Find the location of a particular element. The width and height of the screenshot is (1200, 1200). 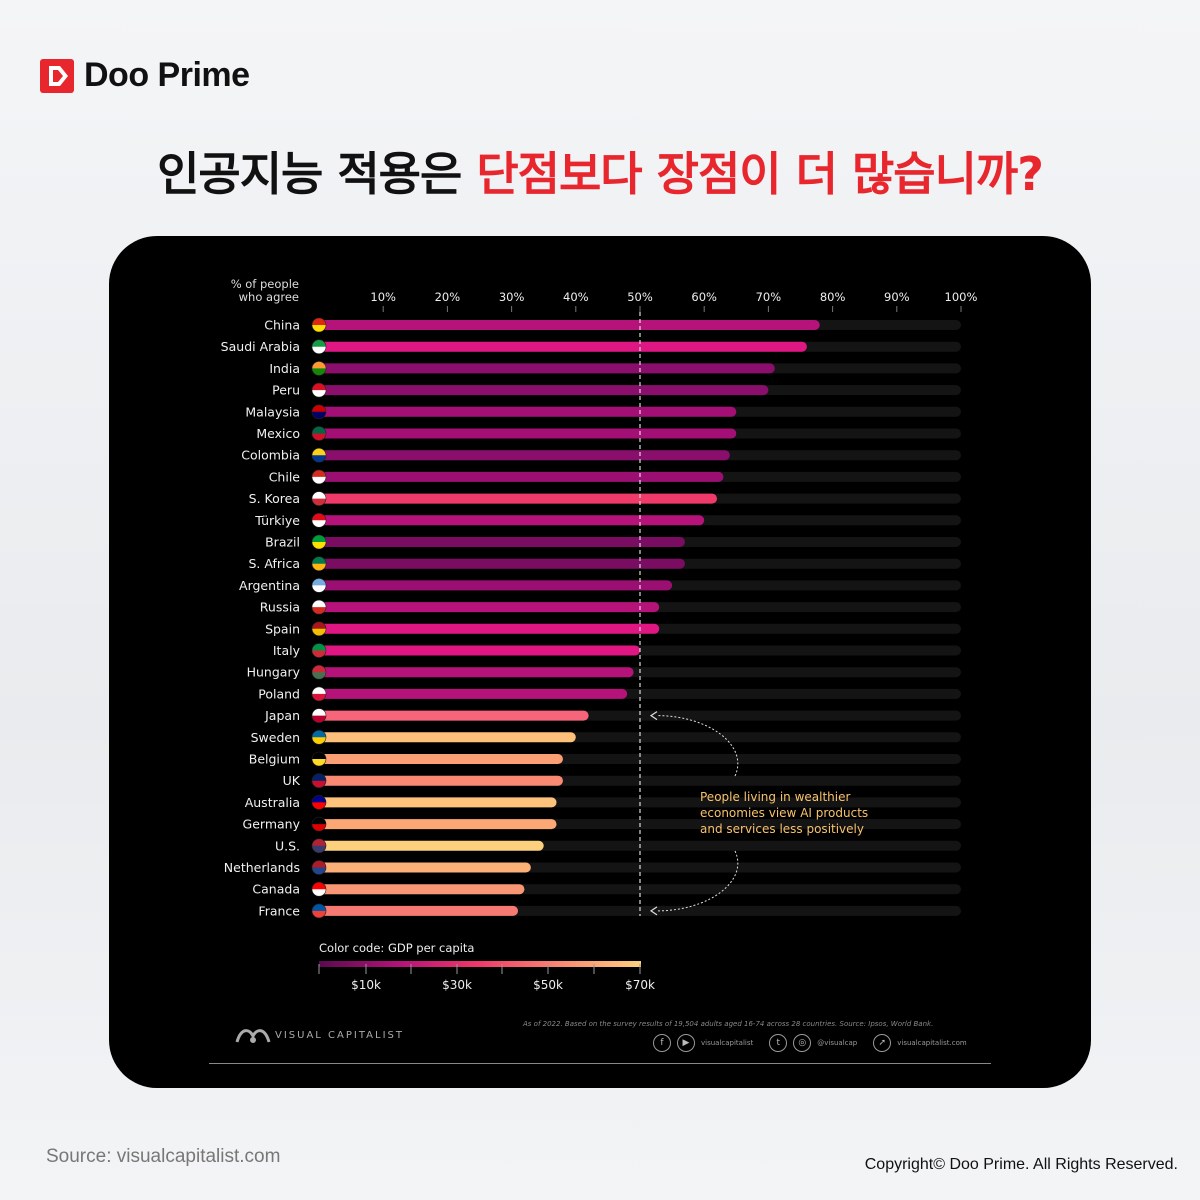

category-label: Argentina is located at coordinates (269, 585).